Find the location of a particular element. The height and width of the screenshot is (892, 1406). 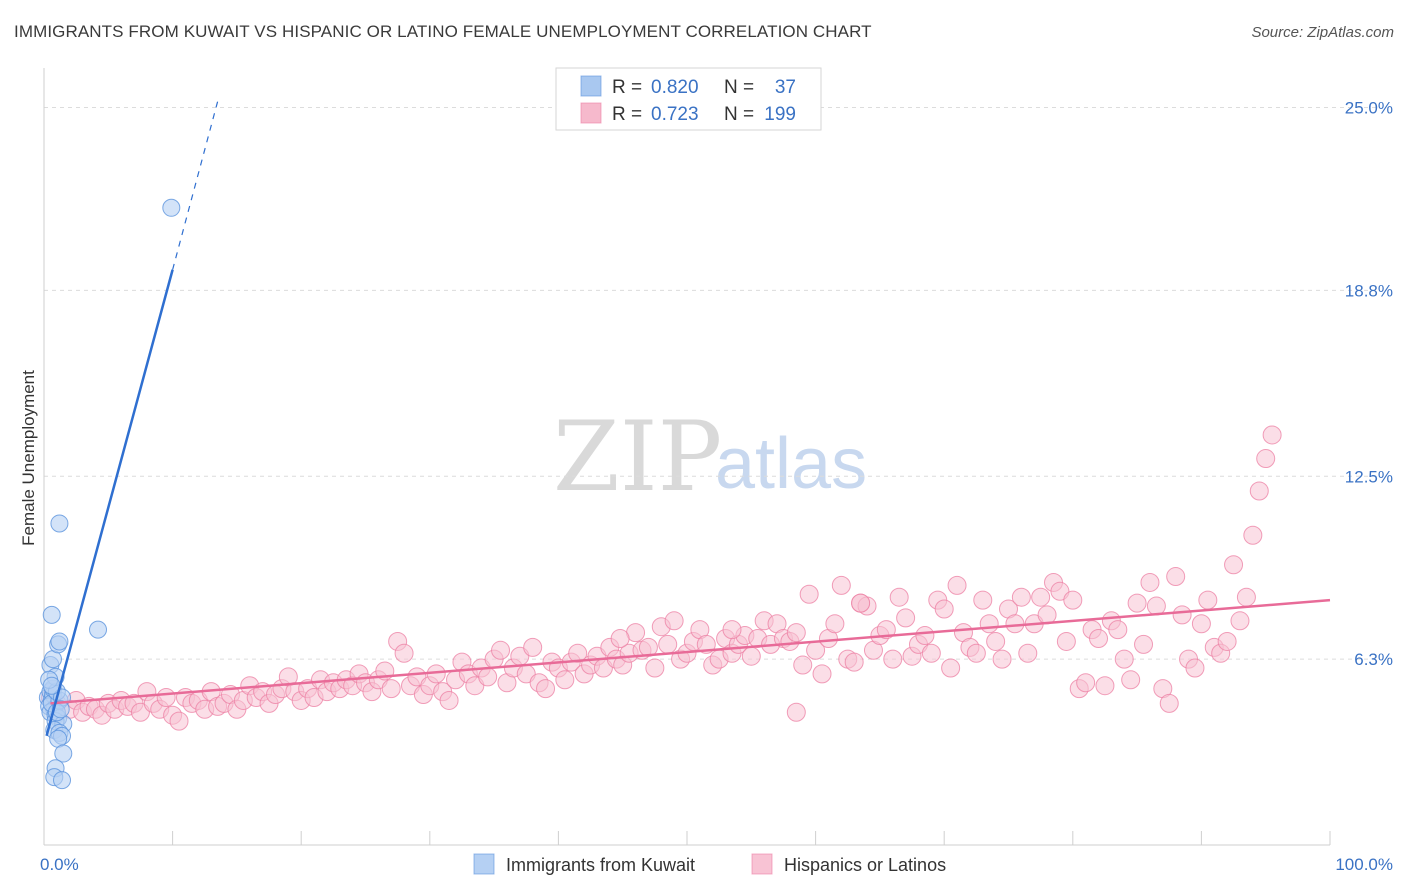

y-tick-label-2: 18.8% is located at coordinates (1369, 290).